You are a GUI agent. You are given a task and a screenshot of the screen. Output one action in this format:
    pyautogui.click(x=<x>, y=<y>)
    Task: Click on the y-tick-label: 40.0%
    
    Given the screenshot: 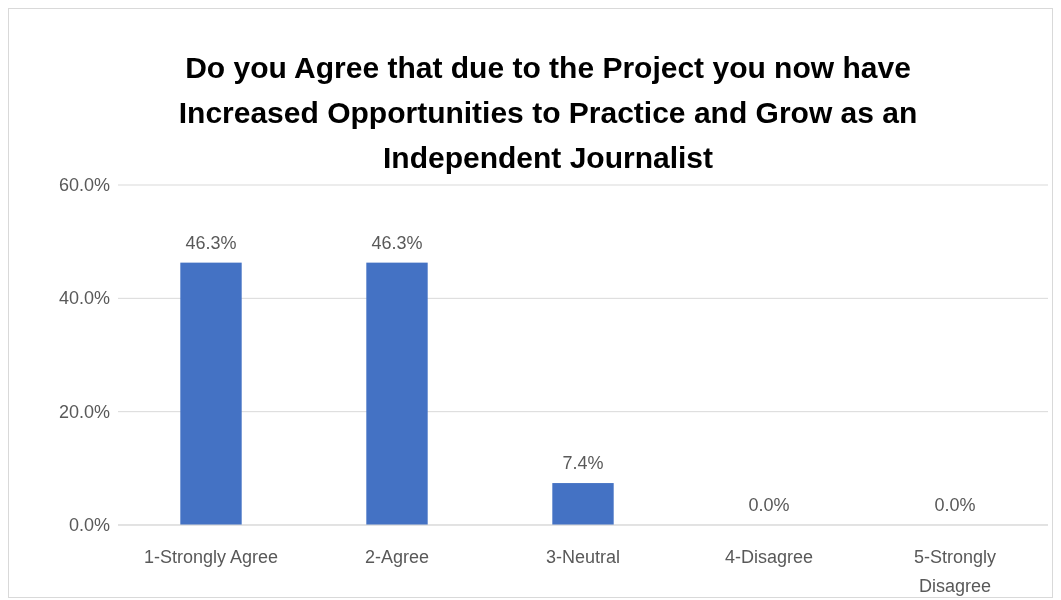 What is the action you would take?
    pyautogui.click(x=84, y=298)
    